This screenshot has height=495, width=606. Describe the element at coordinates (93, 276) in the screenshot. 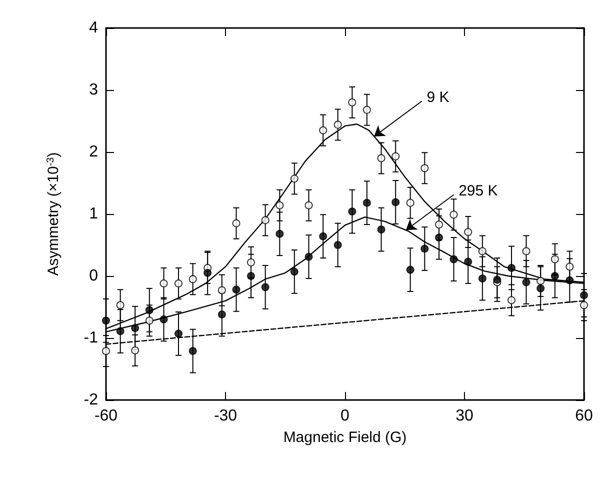

I see `y-tick-label: 0` at that location.